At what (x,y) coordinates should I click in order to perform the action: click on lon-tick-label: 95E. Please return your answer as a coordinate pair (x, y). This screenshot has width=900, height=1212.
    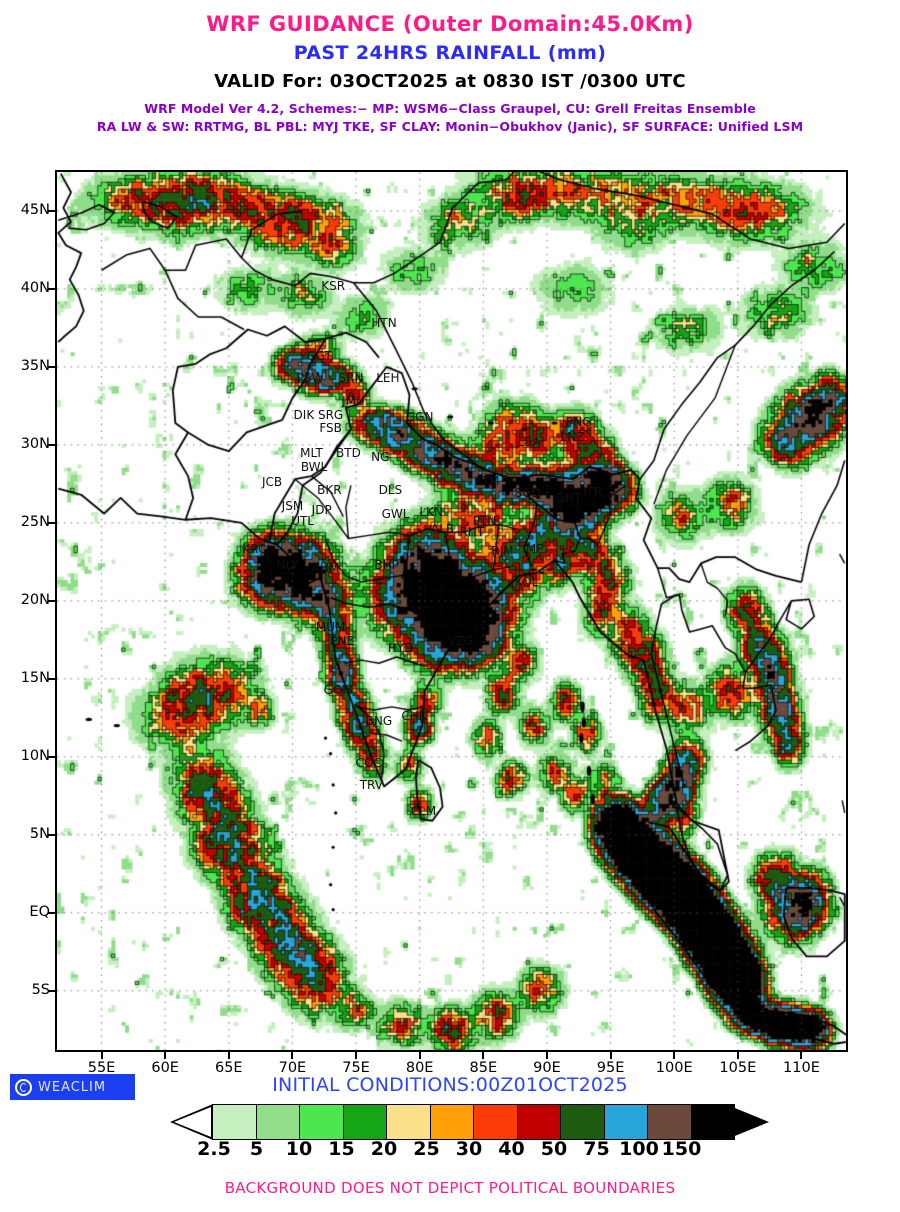
    Looking at the image, I should click on (610, 1068).